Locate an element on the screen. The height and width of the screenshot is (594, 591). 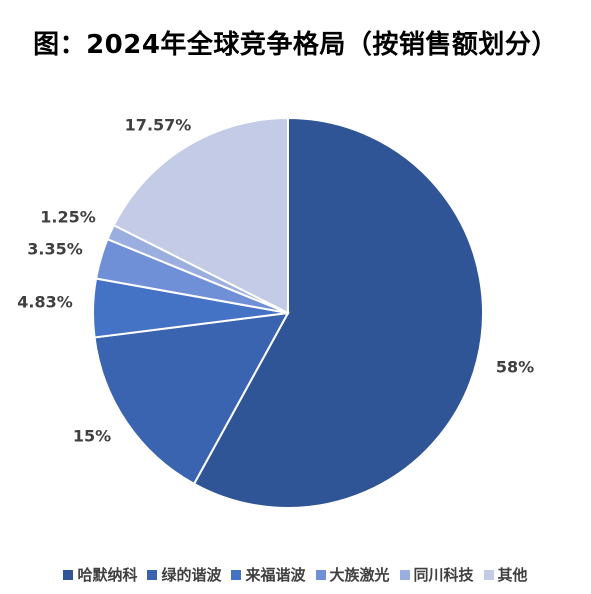
legend-item-同川科技: 同川科技 is located at coordinates (436, 574).